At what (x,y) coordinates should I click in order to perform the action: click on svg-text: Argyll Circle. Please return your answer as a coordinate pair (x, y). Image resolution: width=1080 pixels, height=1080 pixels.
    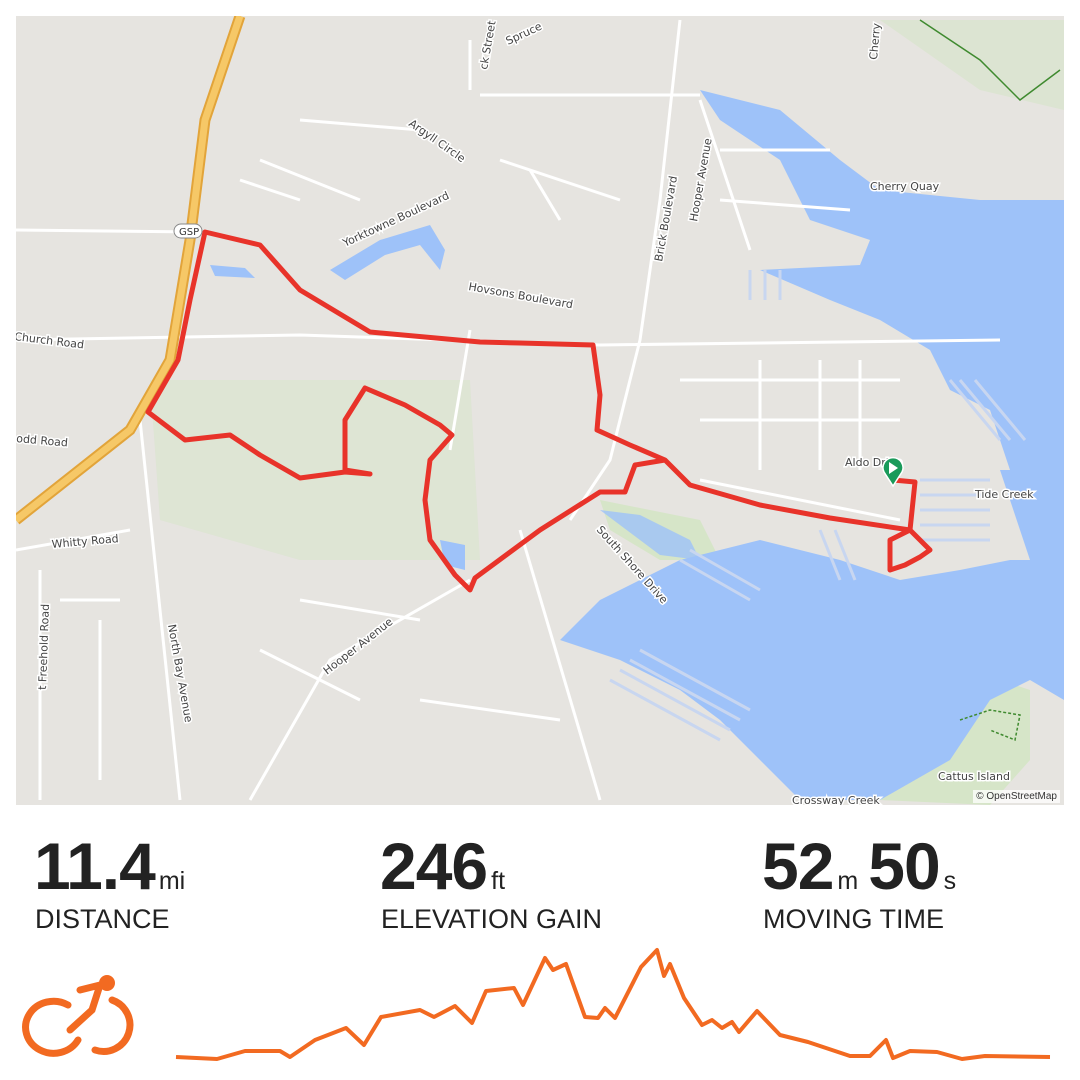
    Looking at the image, I should click on (437, 141).